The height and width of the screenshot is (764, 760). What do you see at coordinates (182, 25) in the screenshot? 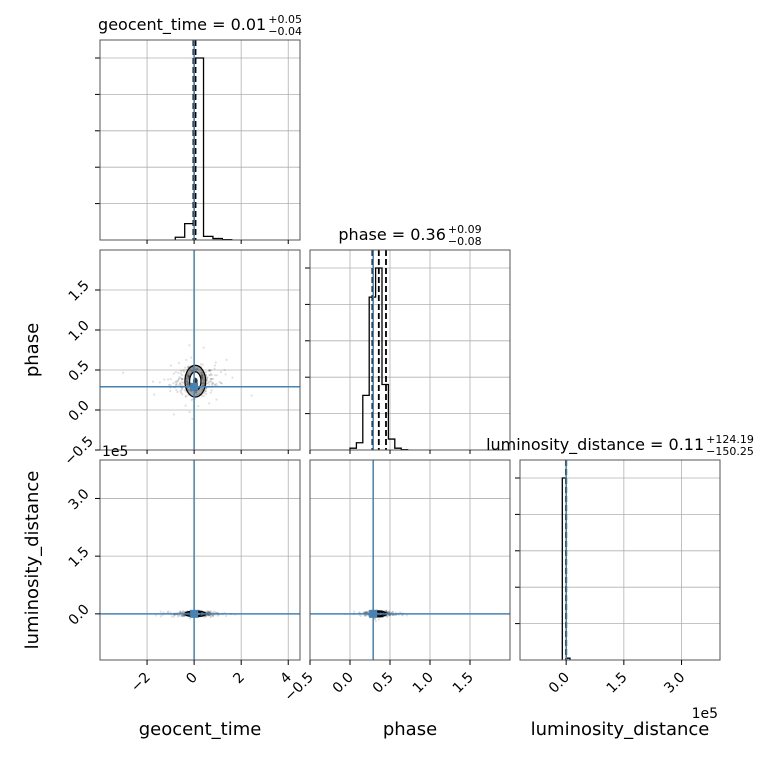
I see `title-main-geocent_time: geocent_time = 0.01` at bounding box center [182, 25].